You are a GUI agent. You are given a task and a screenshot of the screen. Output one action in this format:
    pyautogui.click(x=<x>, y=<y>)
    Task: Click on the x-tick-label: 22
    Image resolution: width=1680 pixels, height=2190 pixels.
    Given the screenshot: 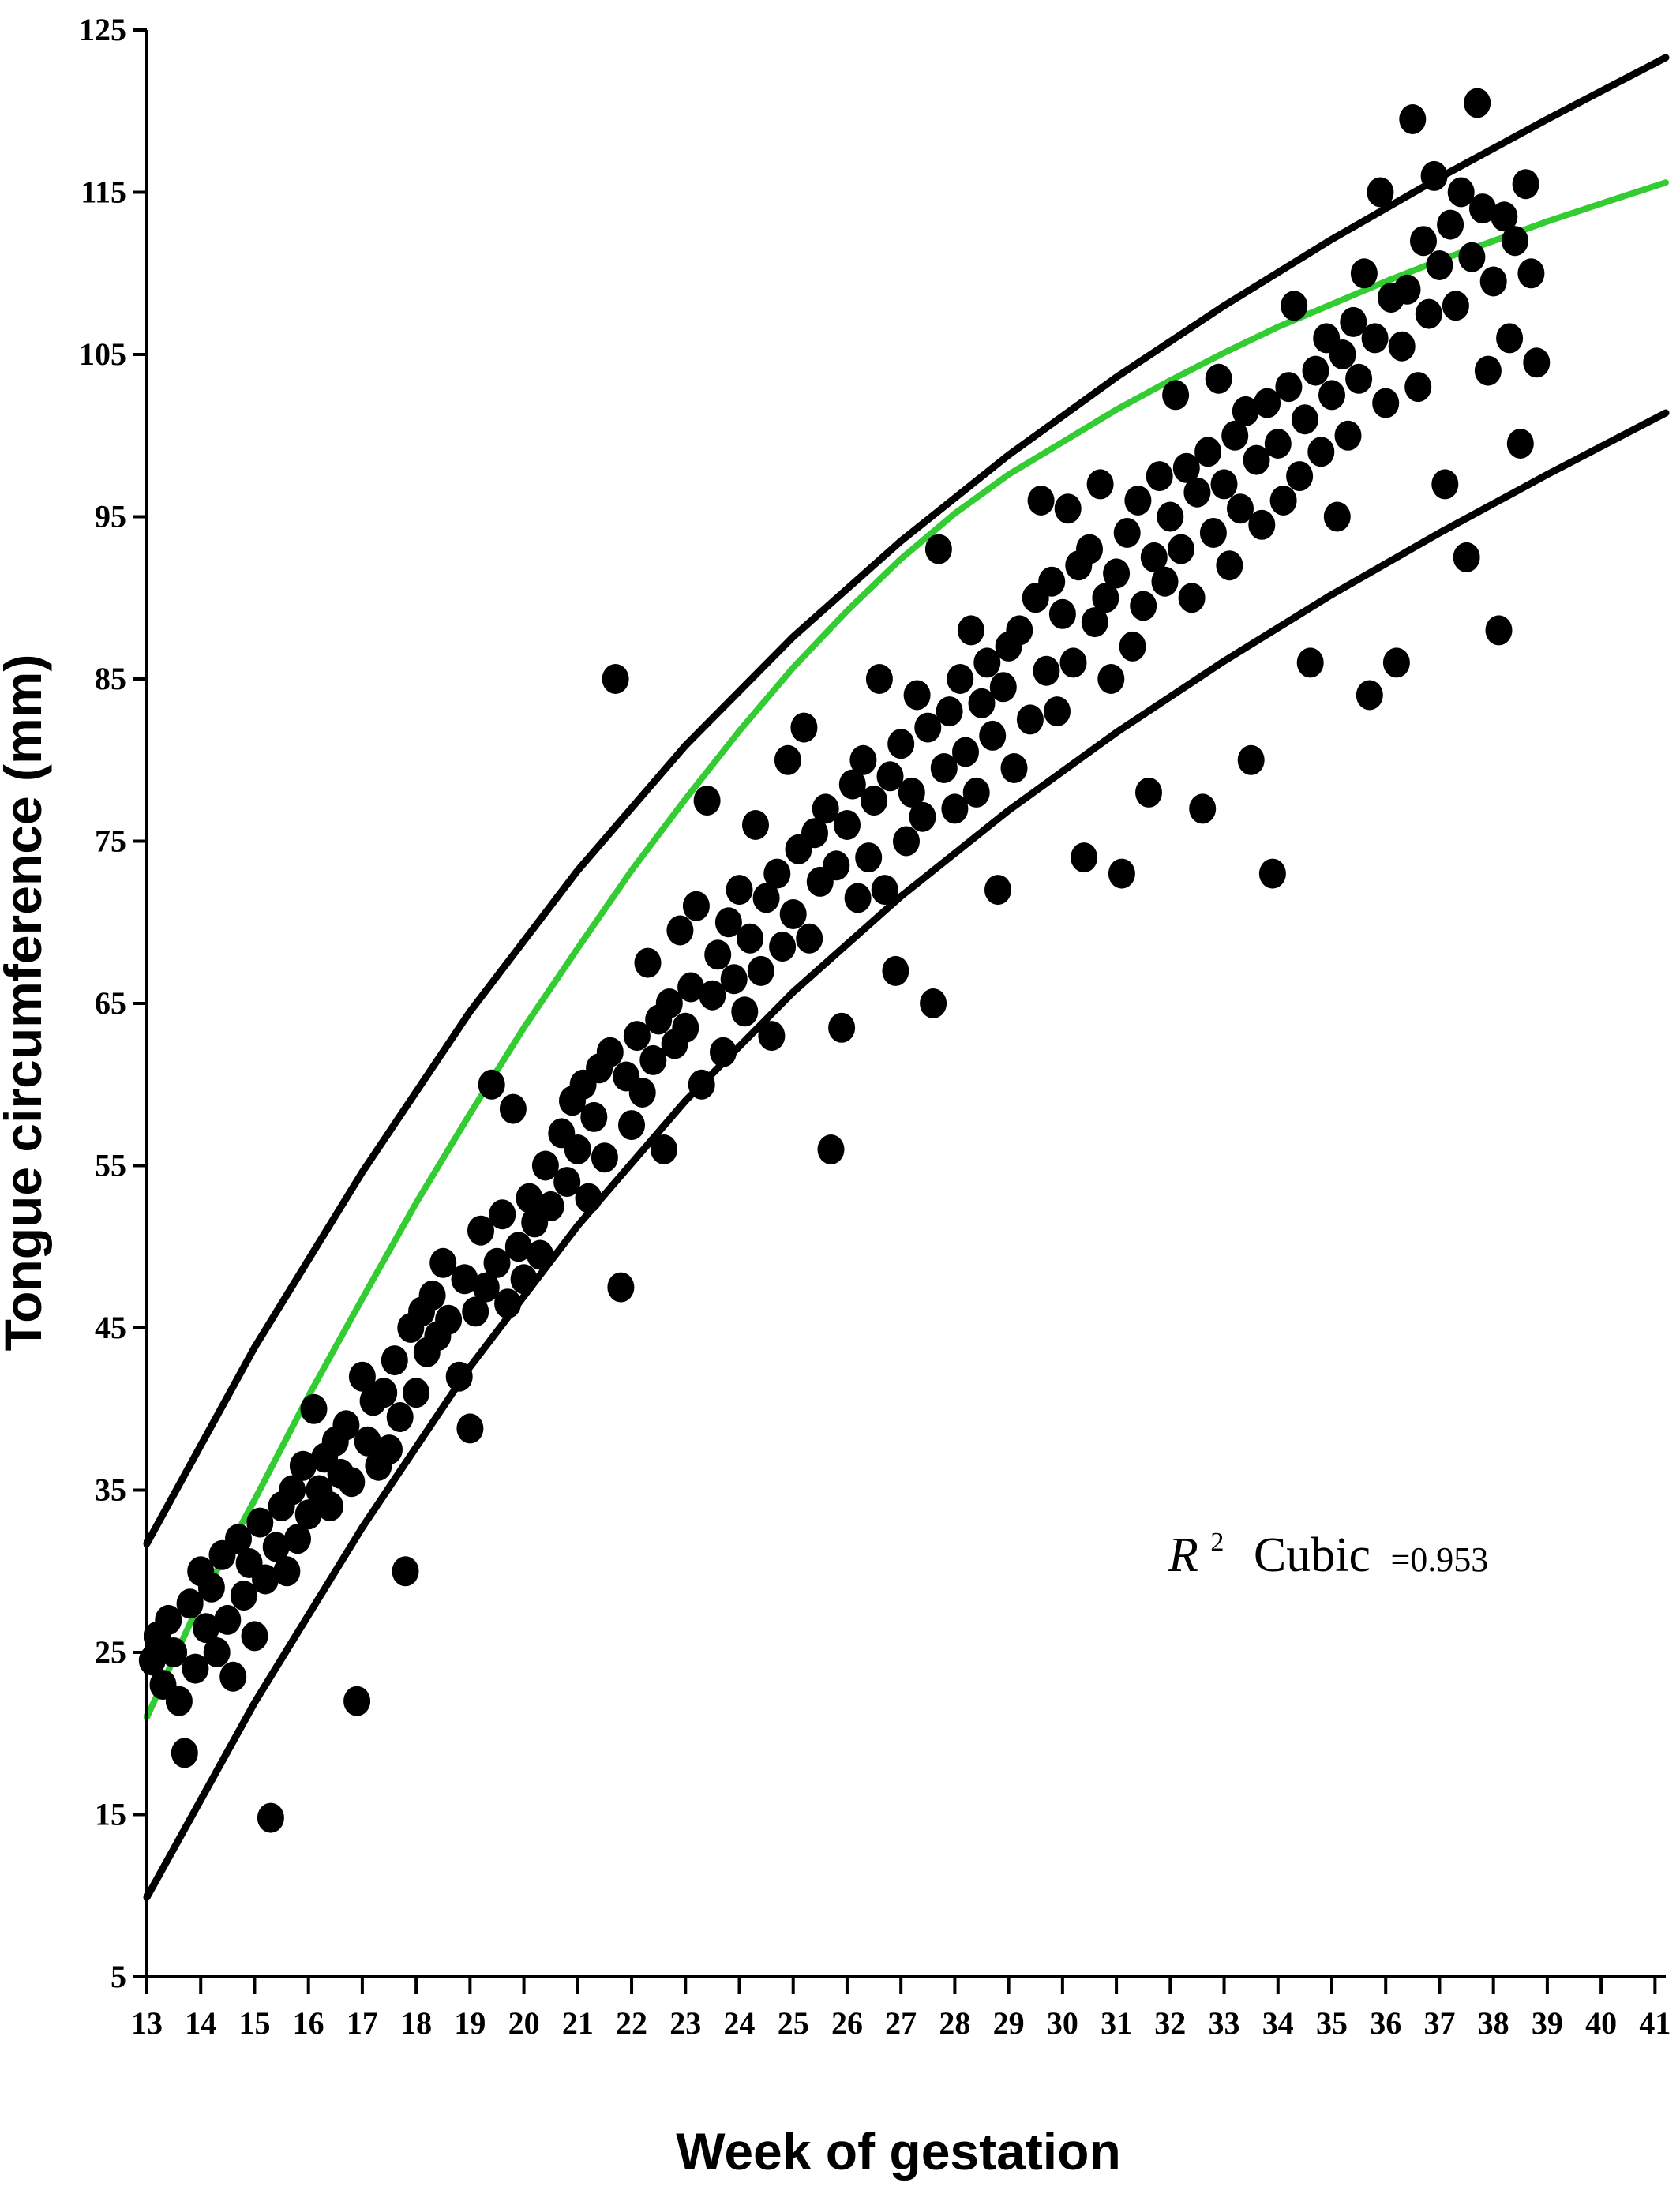 What is the action you would take?
    pyautogui.click(x=631, y=2023)
    